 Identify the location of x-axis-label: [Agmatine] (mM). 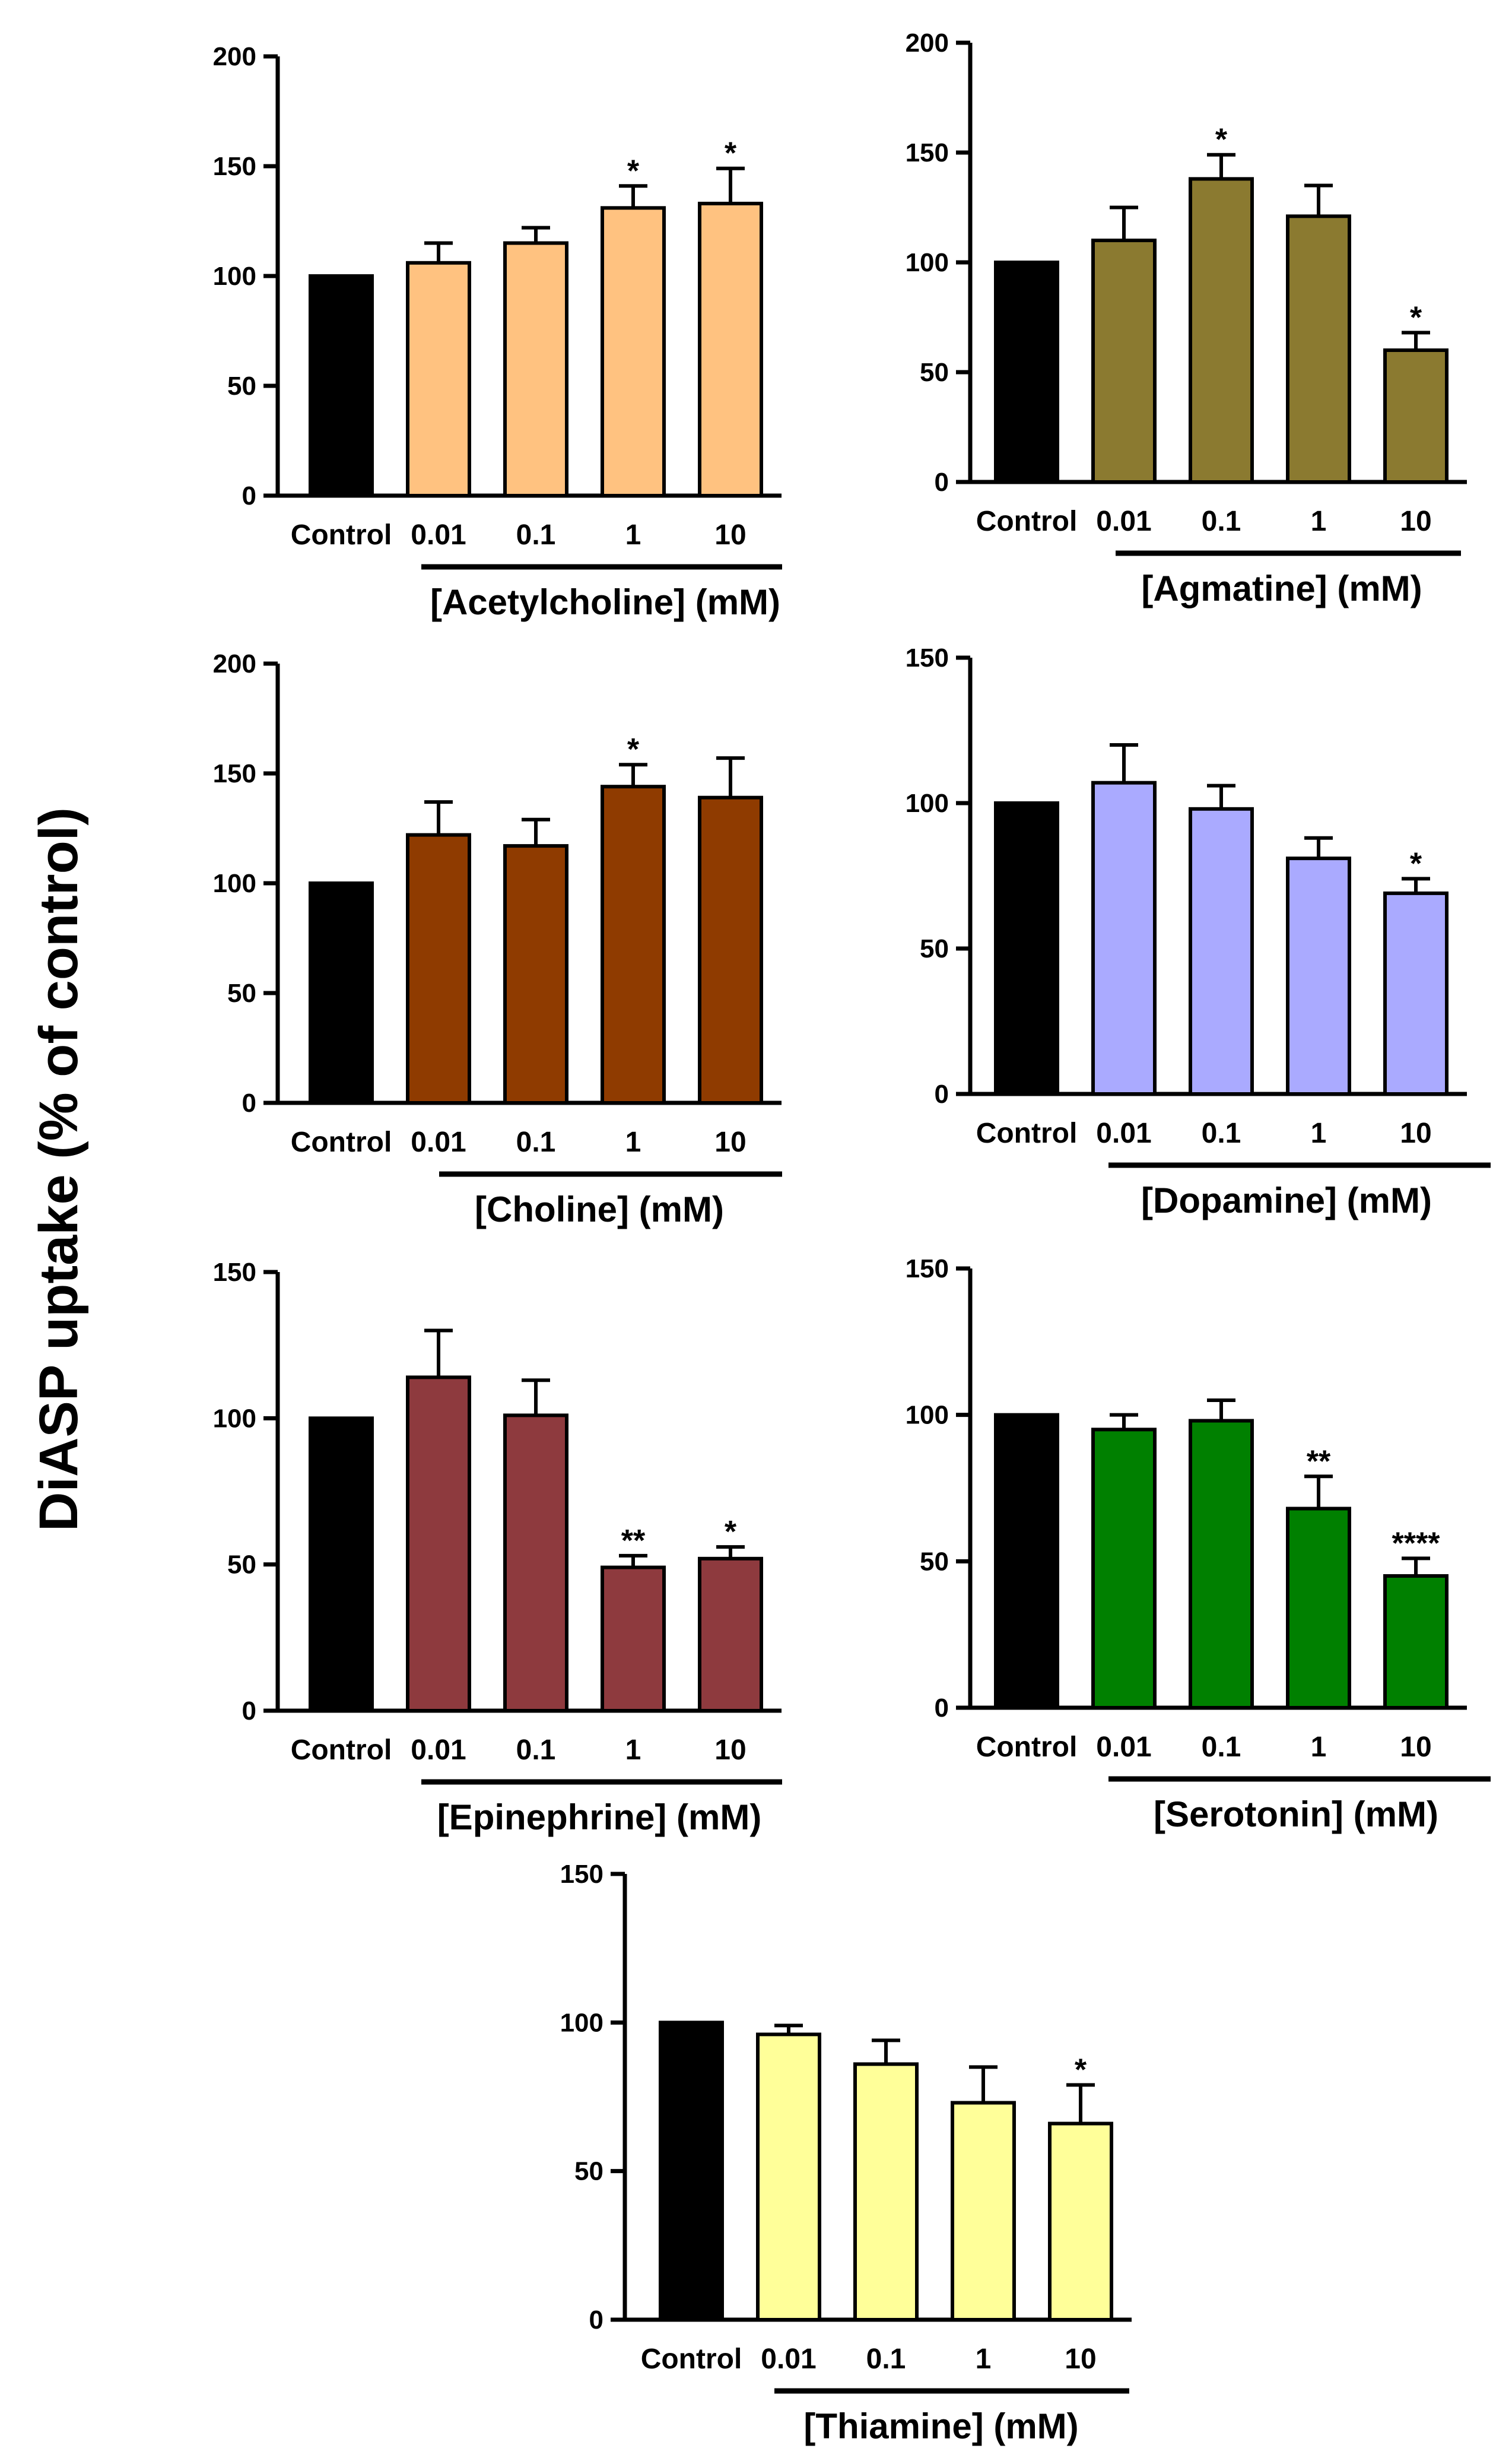
(1281, 588).